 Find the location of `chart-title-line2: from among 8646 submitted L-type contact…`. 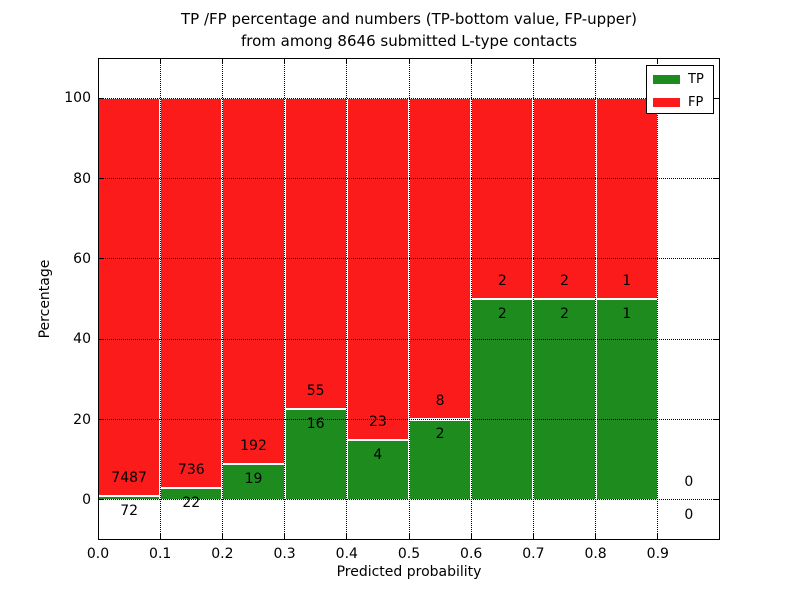

chart-title-line2: from among 8646 submitted L-type contact… is located at coordinates (409, 41).